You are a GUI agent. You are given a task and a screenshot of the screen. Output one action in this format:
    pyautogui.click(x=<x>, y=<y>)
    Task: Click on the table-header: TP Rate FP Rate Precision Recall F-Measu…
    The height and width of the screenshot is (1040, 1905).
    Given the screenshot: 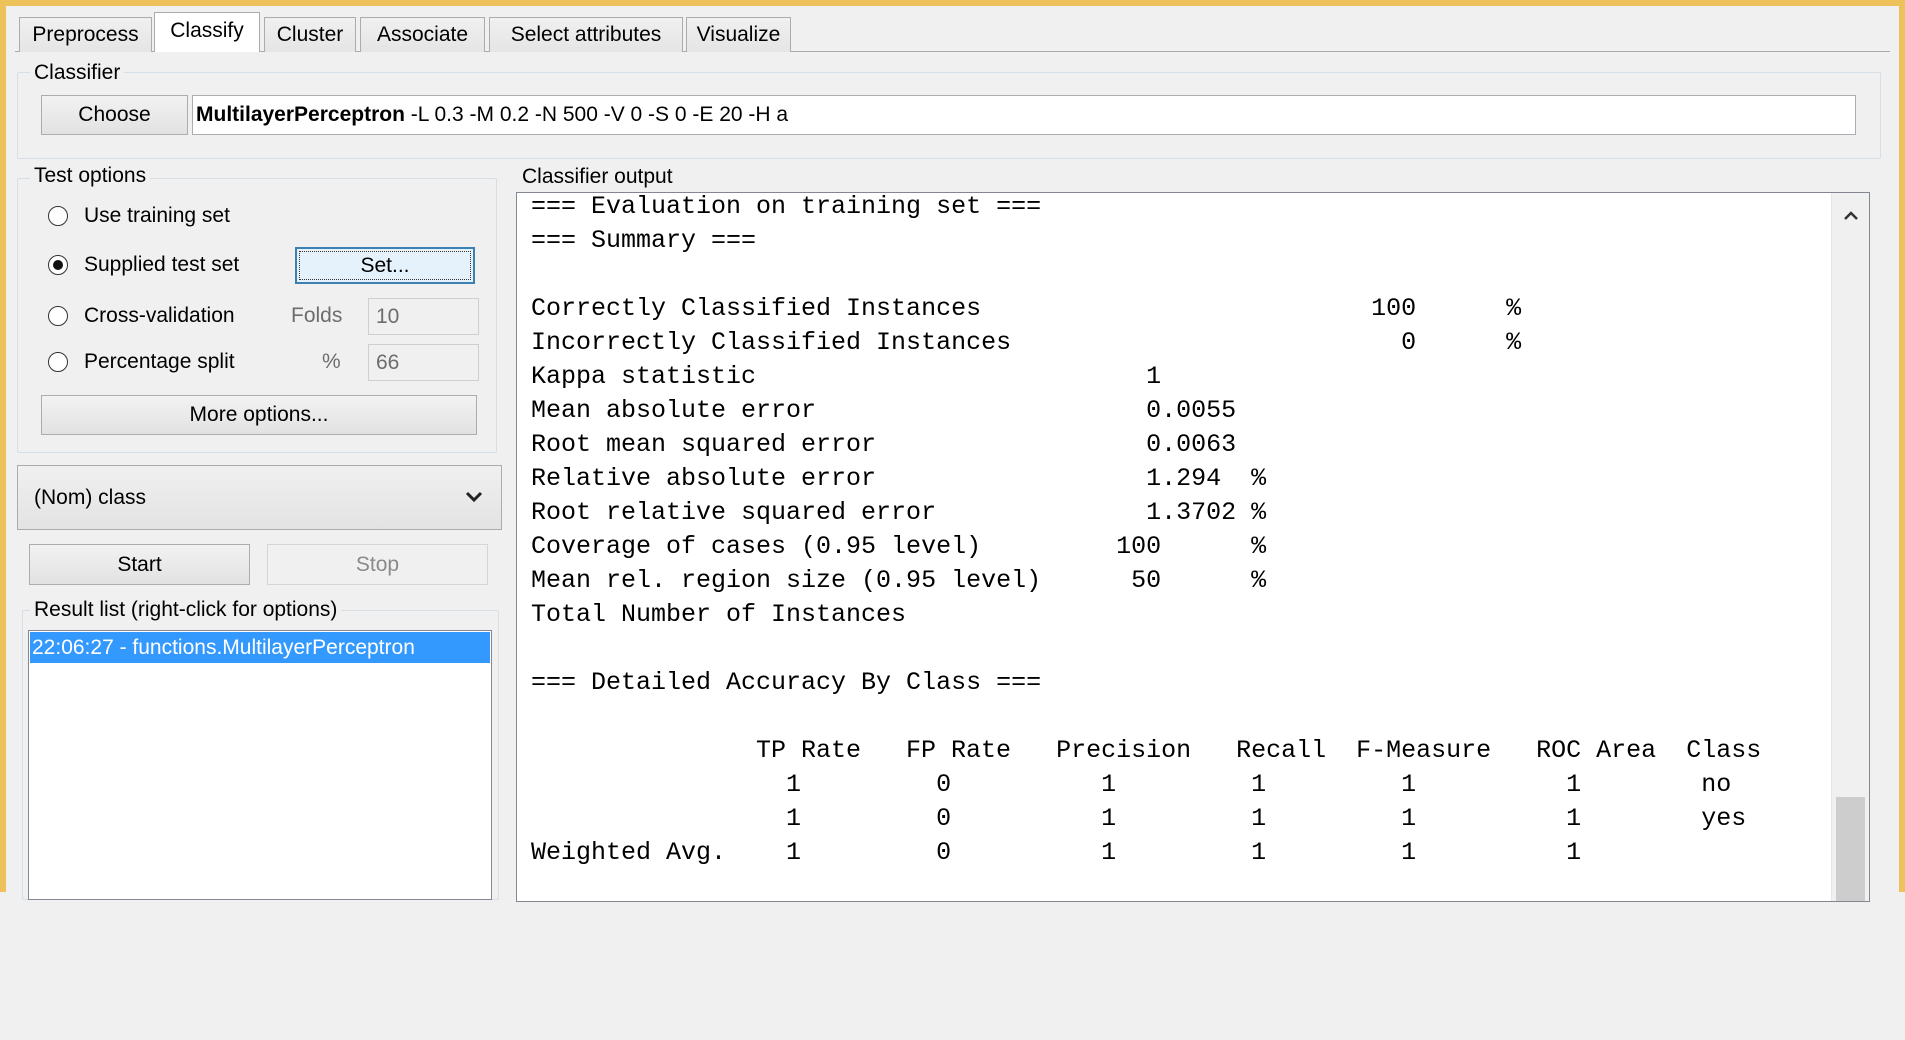 What is the action you would take?
    pyautogui.click(x=1259, y=750)
    